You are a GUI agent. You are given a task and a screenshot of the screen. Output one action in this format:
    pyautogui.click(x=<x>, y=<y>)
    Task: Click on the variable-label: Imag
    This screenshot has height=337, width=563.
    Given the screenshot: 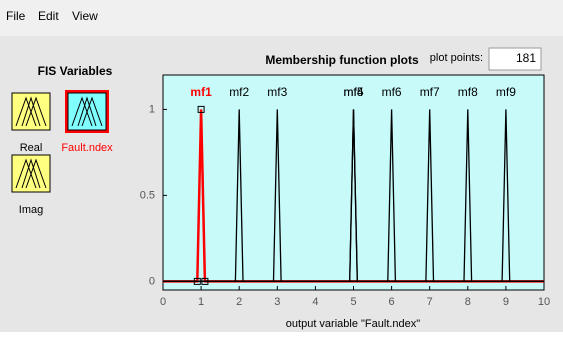 What is the action you would take?
    pyautogui.click(x=31, y=210)
    